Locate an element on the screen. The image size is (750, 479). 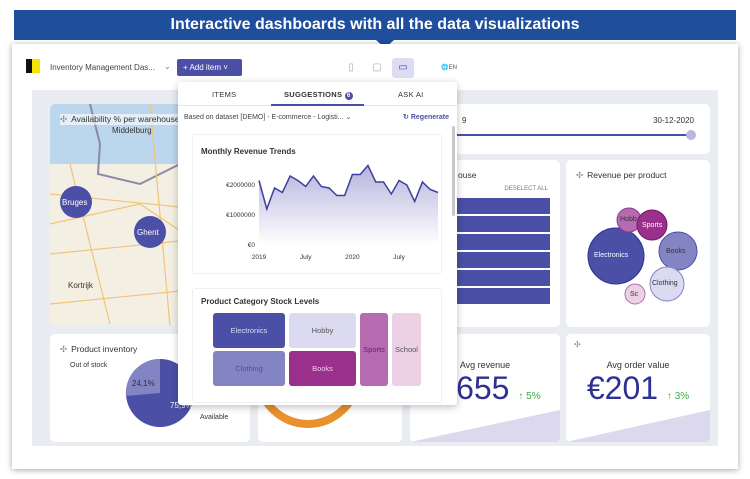
suggestions-badge: 6 is located at coordinates (348, 96).